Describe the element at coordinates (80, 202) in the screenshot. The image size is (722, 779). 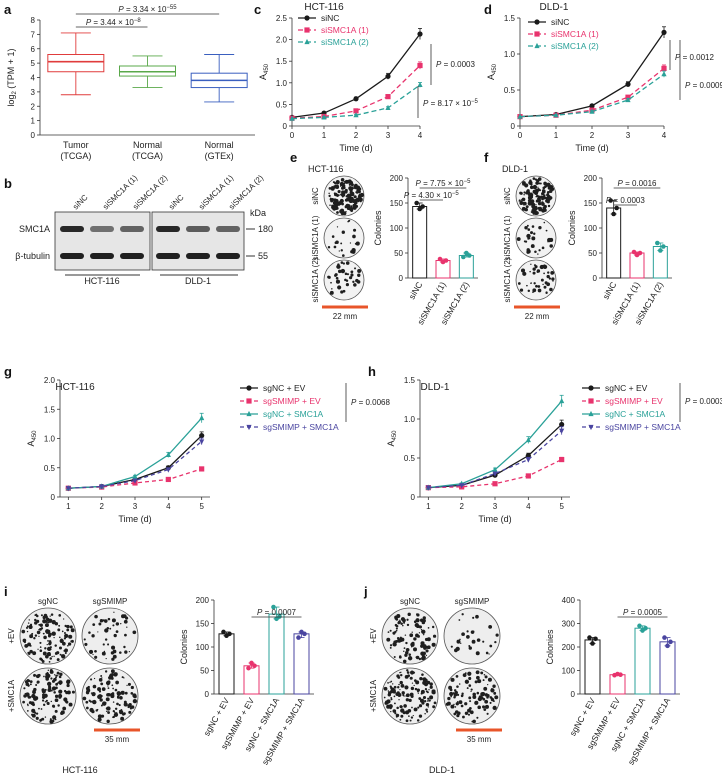
I see `lane-label: siNC` at that location.